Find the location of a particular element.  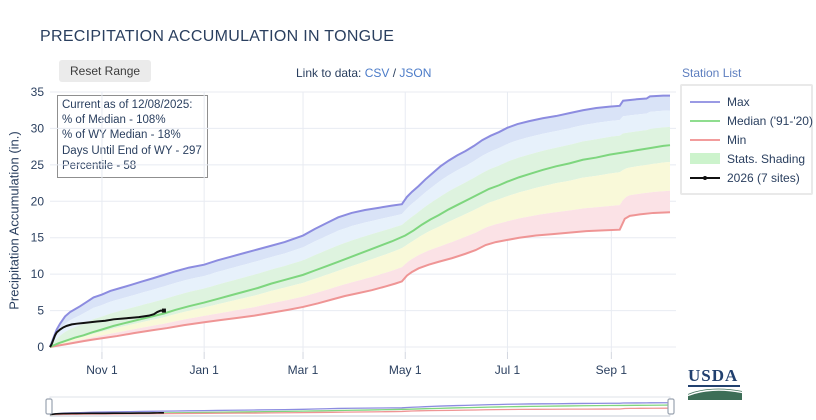

tooltip-line-days-until-end: Days Until End of WY - 297 is located at coordinates (132, 151).